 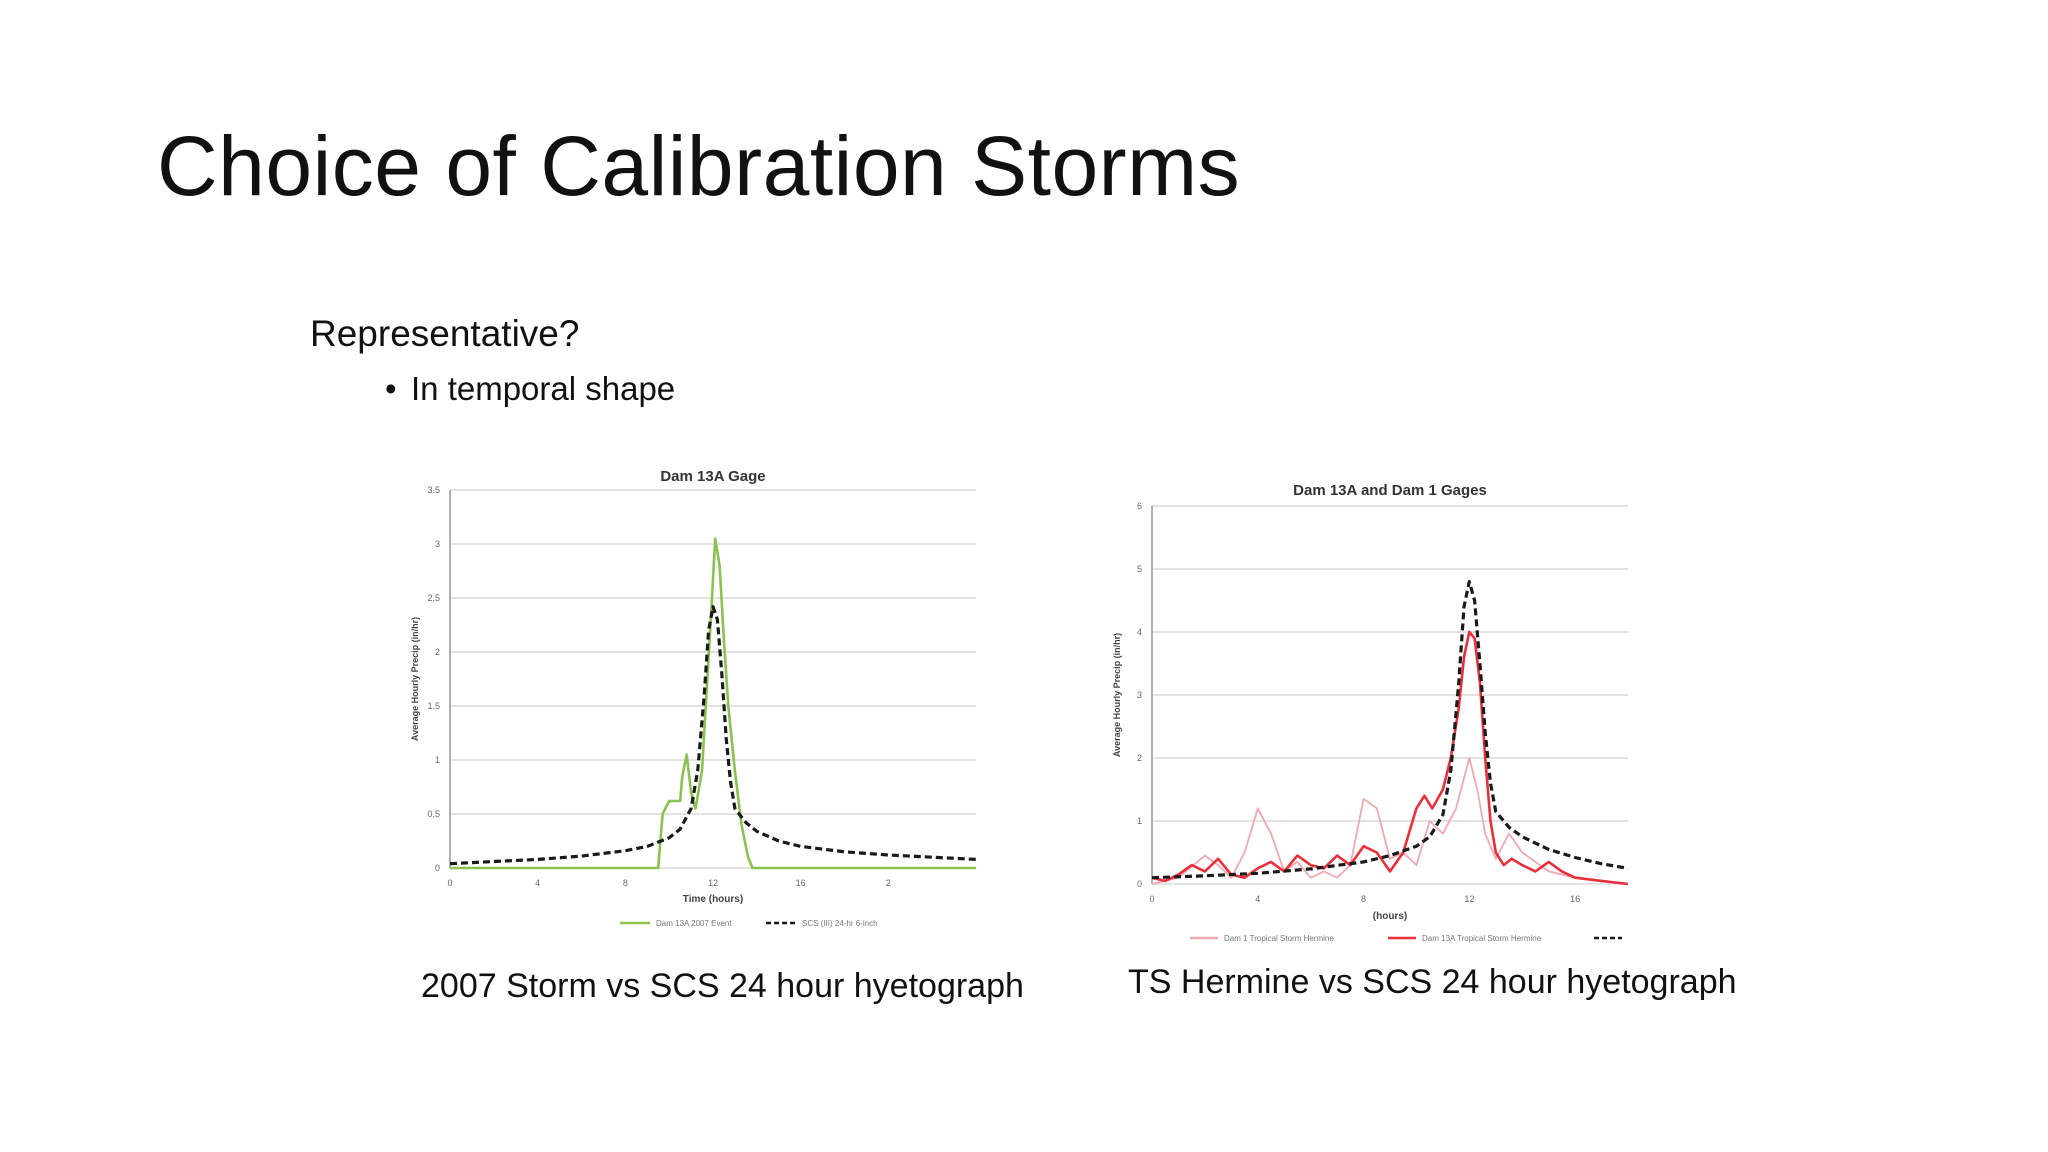 I want to click on subheading: Representative?, so click(x=445, y=333).